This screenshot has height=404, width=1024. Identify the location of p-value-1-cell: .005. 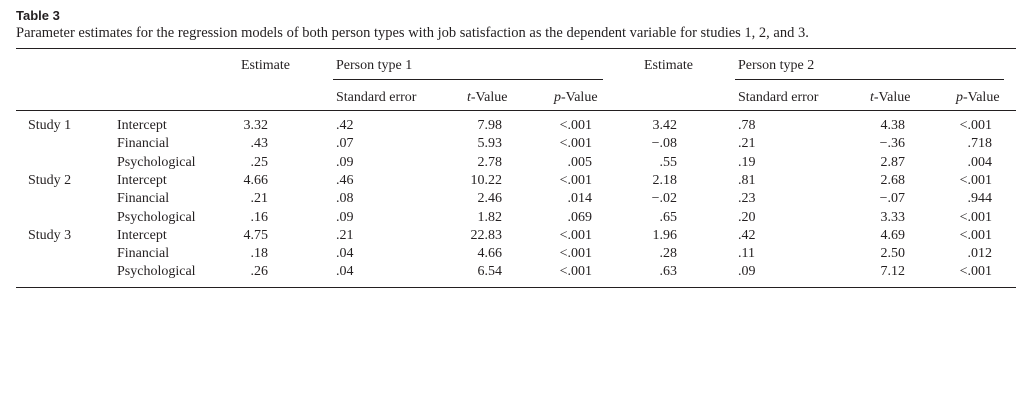
(580, 162).